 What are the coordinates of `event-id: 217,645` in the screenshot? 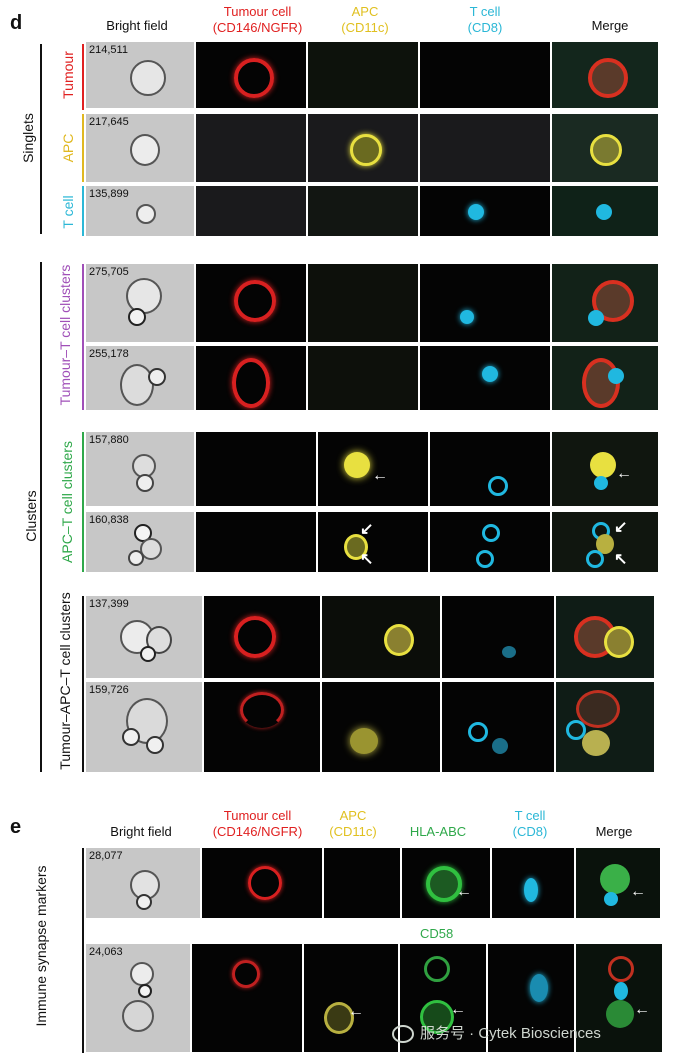 It's located at (109, 122).